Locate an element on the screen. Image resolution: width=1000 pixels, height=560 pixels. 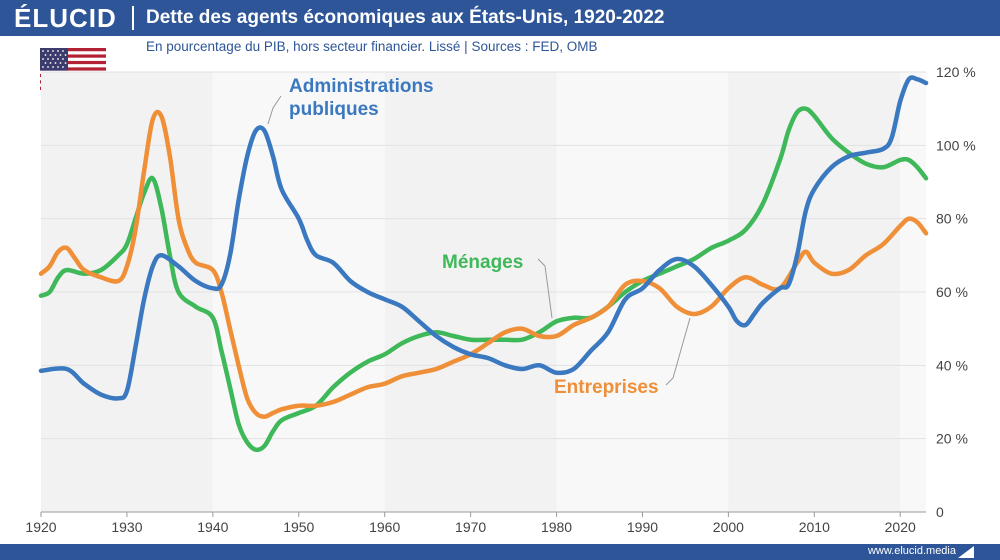
y-tick-label: 60 % is located at coordinates (952, 292).